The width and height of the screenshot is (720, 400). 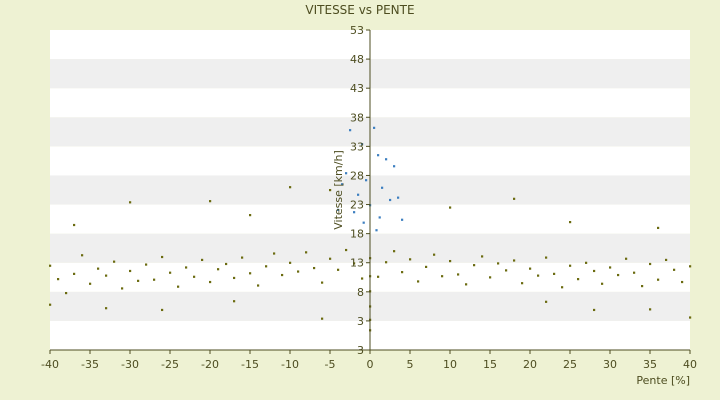 I want to click on x-tick-label: -40, so click(x=50, y=364).